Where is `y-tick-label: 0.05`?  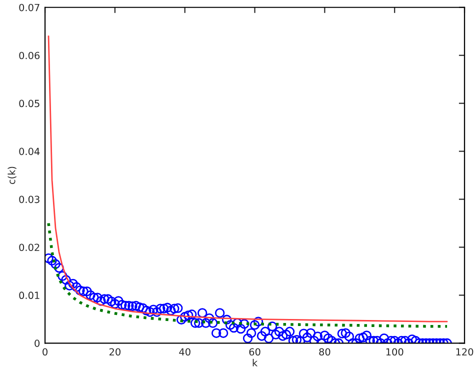 y-tick-label: 0.05 is located at coordinates (29, 104).